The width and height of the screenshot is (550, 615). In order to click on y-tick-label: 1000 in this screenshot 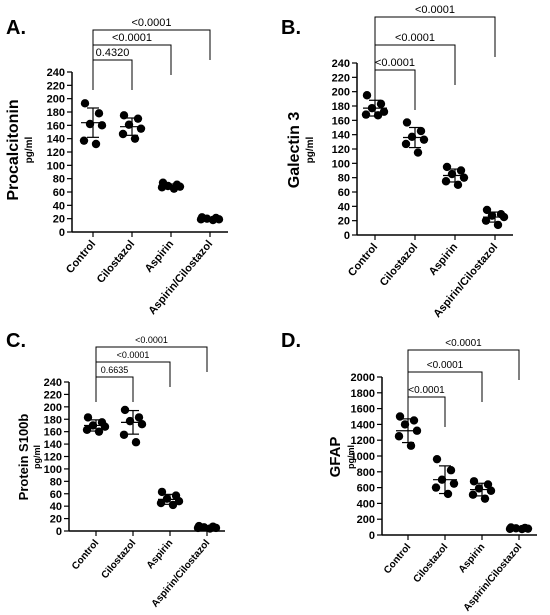, I will do `click(363, 457)`.